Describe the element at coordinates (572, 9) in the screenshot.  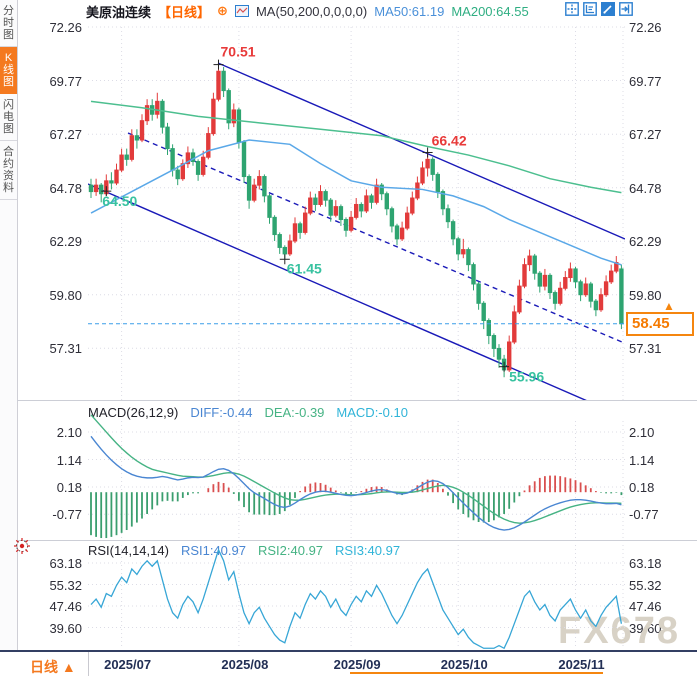
I see `crosshair-tool-icon` at that location.